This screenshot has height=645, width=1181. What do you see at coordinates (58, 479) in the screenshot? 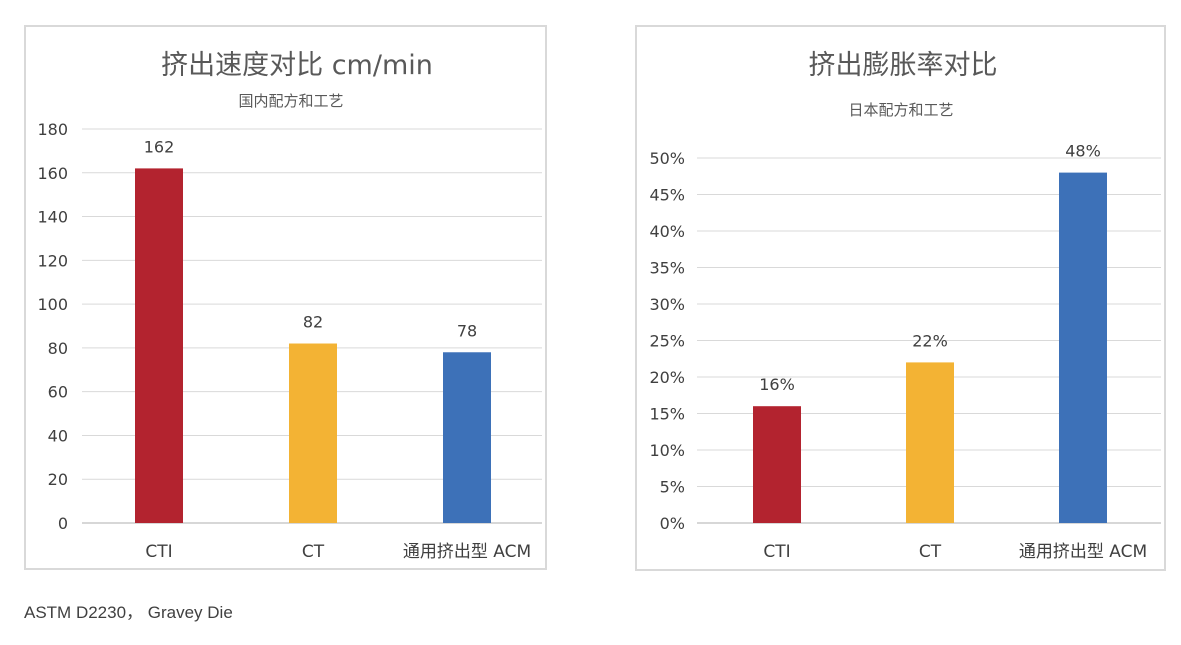
I see `y-tick-label: 20` at bounding box center [58, 479].